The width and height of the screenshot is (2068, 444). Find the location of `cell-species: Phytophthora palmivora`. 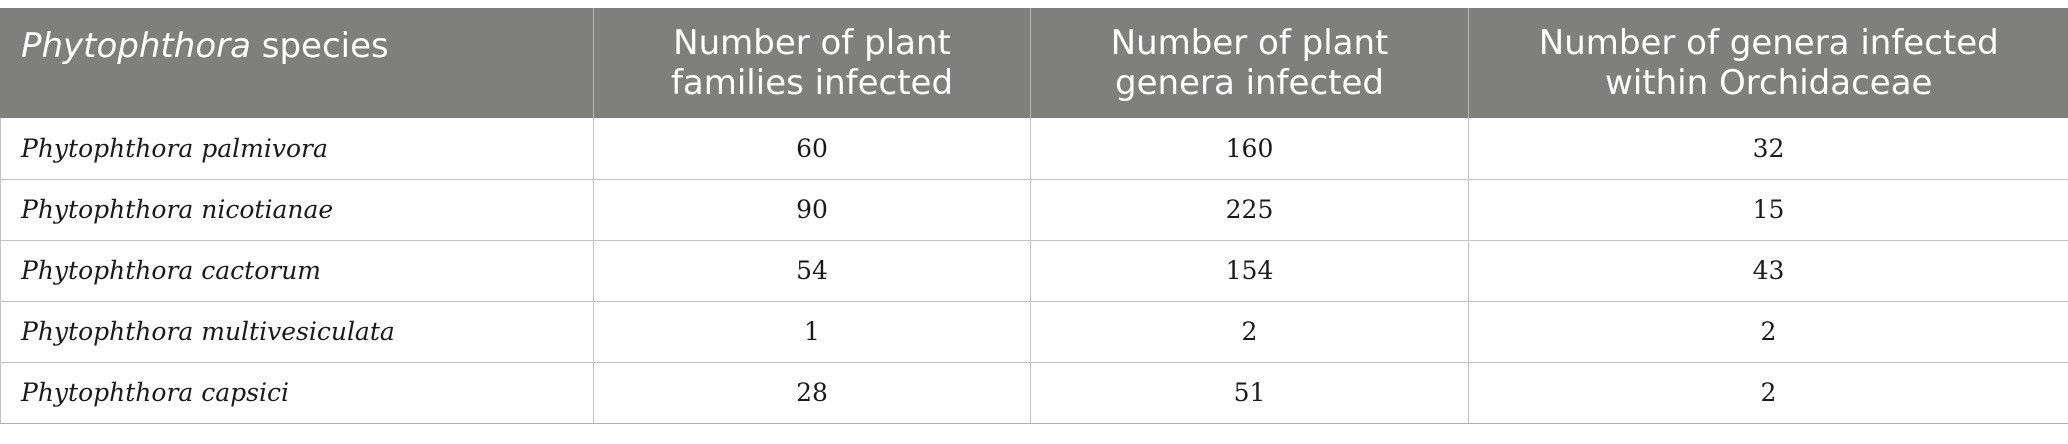

cell-species: Phytophthora palmivora is located at coordinates (297, 149).